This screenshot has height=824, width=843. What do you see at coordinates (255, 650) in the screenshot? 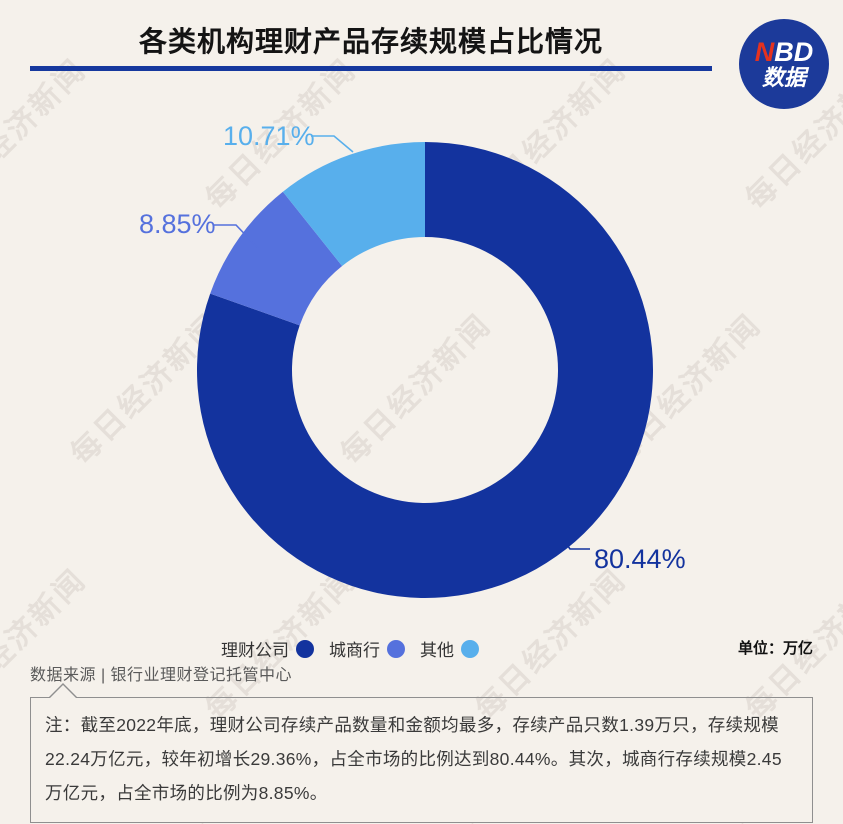
I see `legend-label: 理财公司` at bounding box center [255, 650].